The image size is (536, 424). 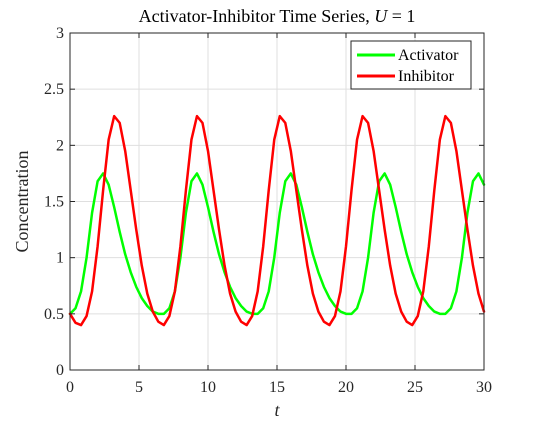 I want to click on x-tick-label: 30, so click(x=484, y=387).